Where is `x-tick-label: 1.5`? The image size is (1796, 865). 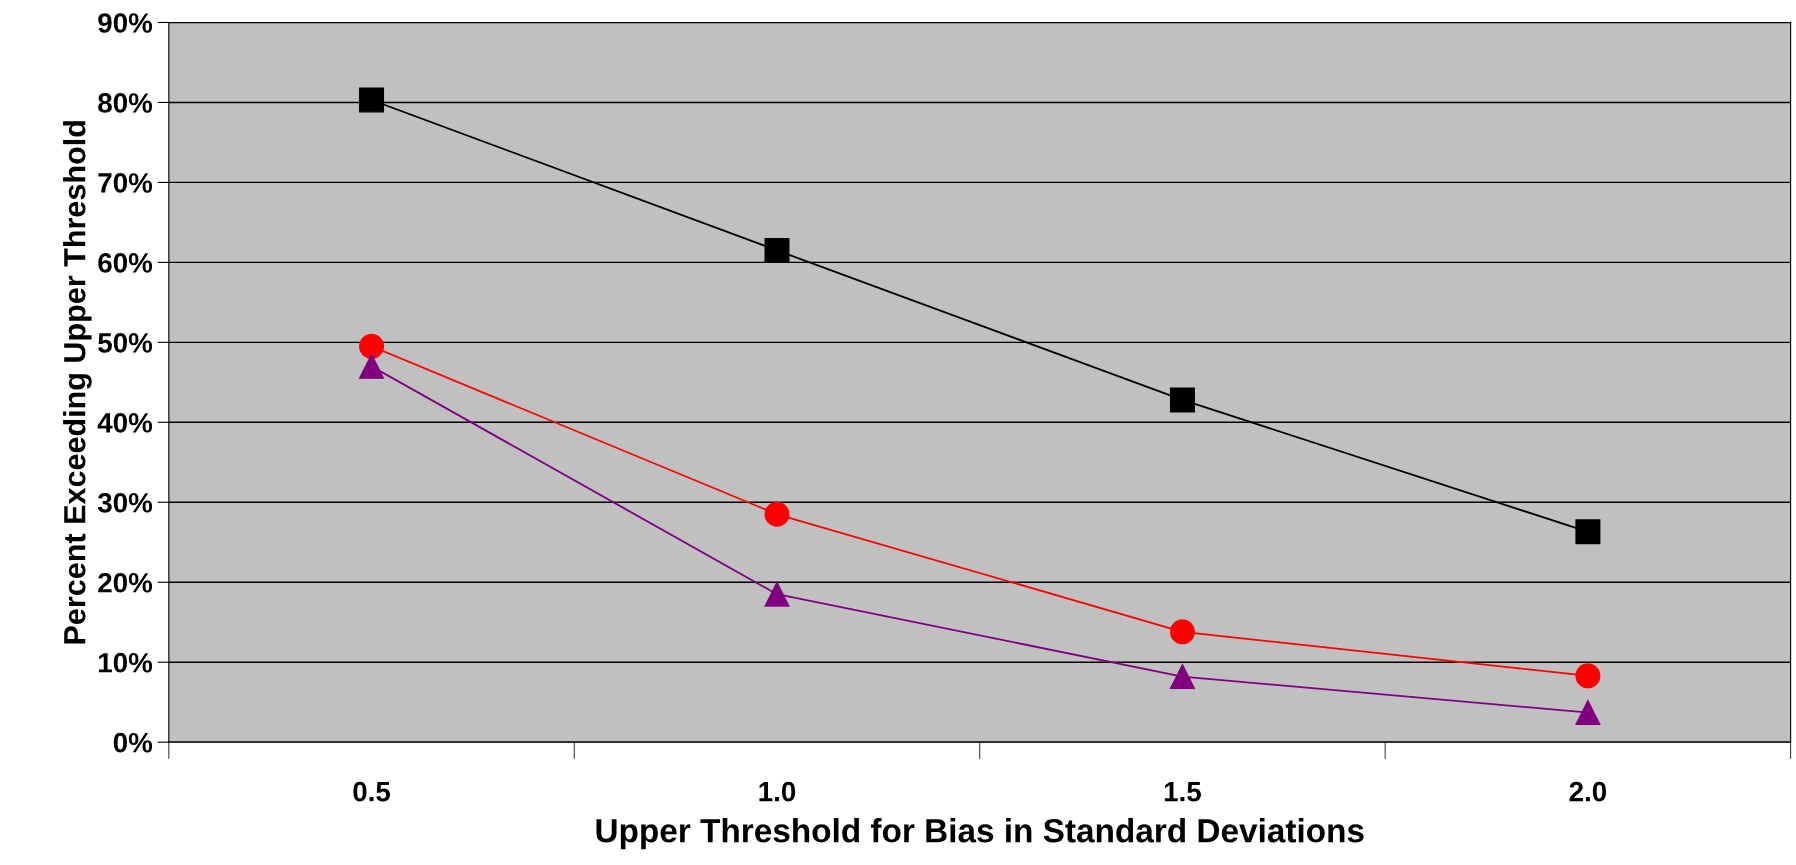
x-tick-label: 1.5 is located at coordinates (1182, 792).